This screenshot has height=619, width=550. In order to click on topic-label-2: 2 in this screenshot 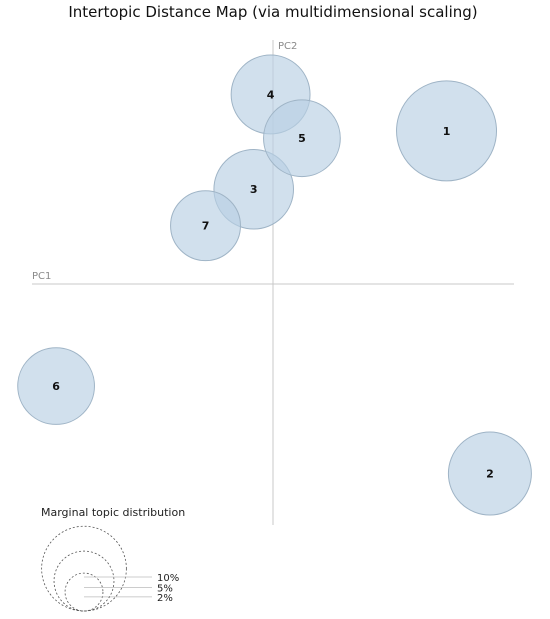, I will do `click(490, 474)`.